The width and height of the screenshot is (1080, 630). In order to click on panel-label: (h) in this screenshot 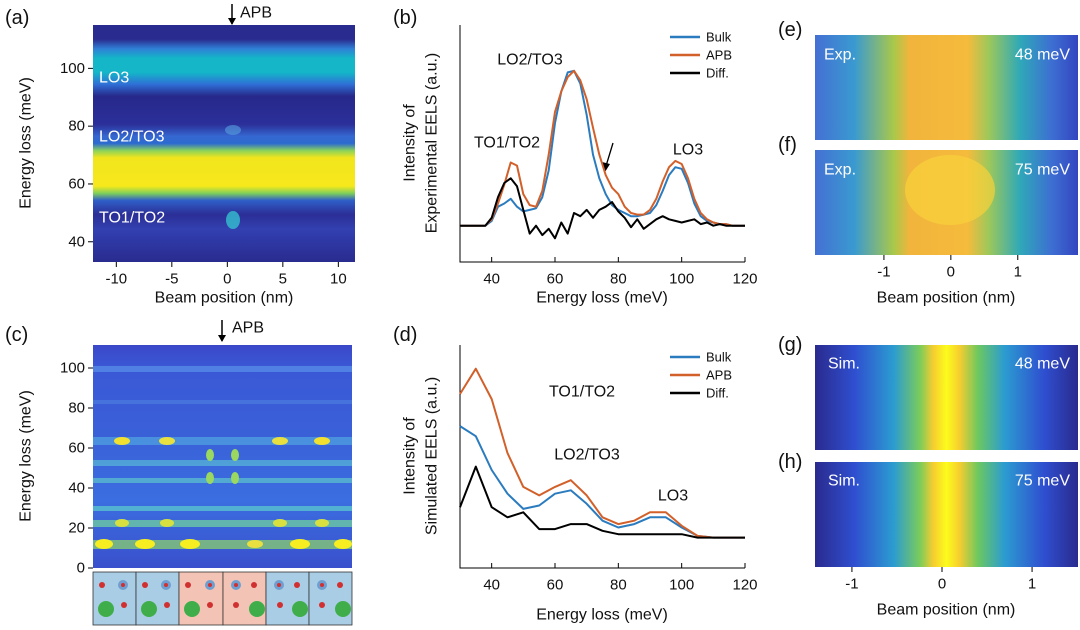, I will do `click(790, 462)`.